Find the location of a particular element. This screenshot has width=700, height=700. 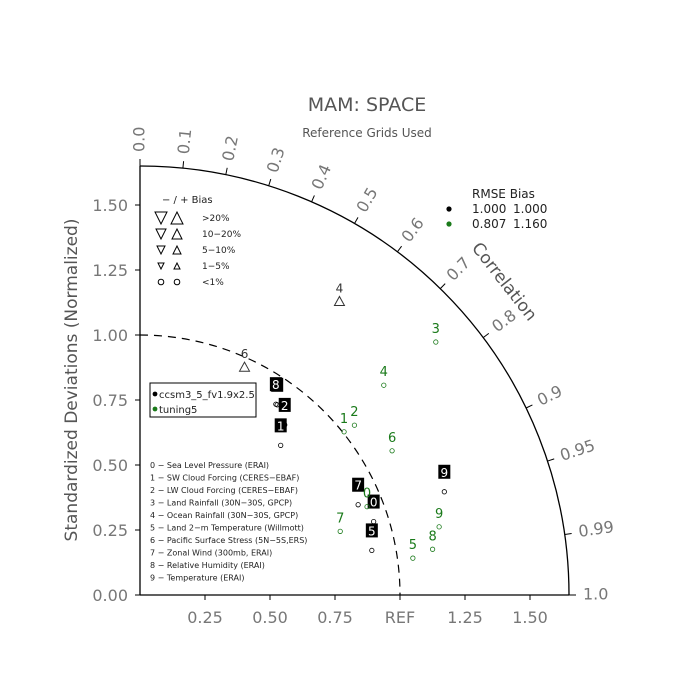

y-tick-label: 0.00 is located at coordinates (110, 595).